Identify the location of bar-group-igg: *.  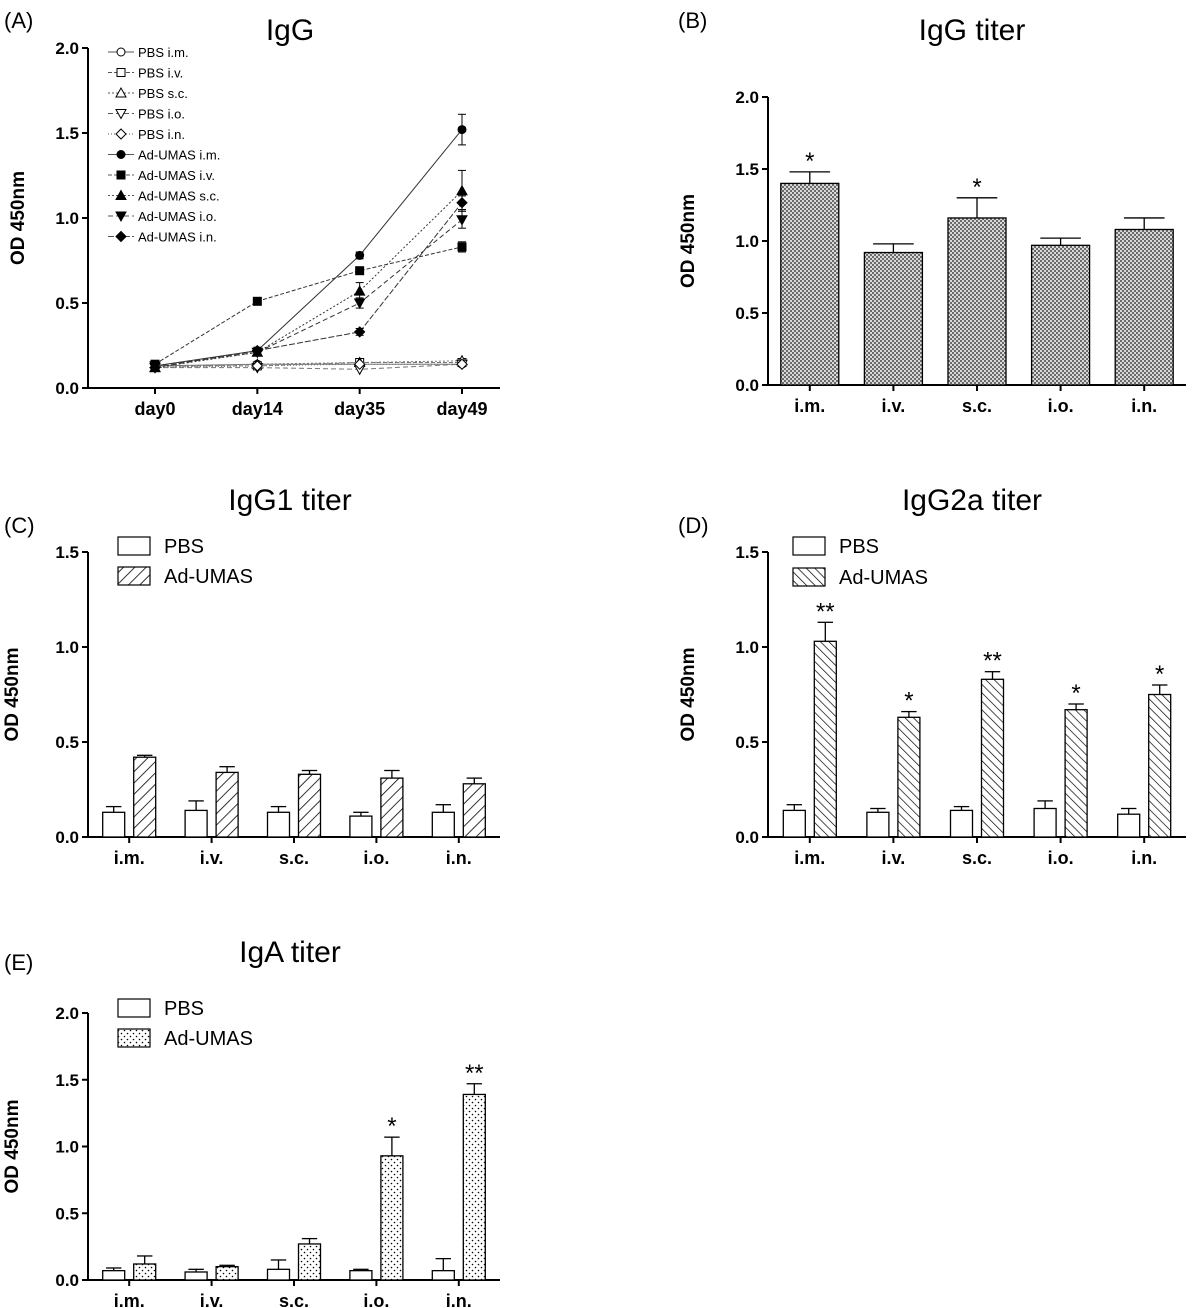
(810, 267).